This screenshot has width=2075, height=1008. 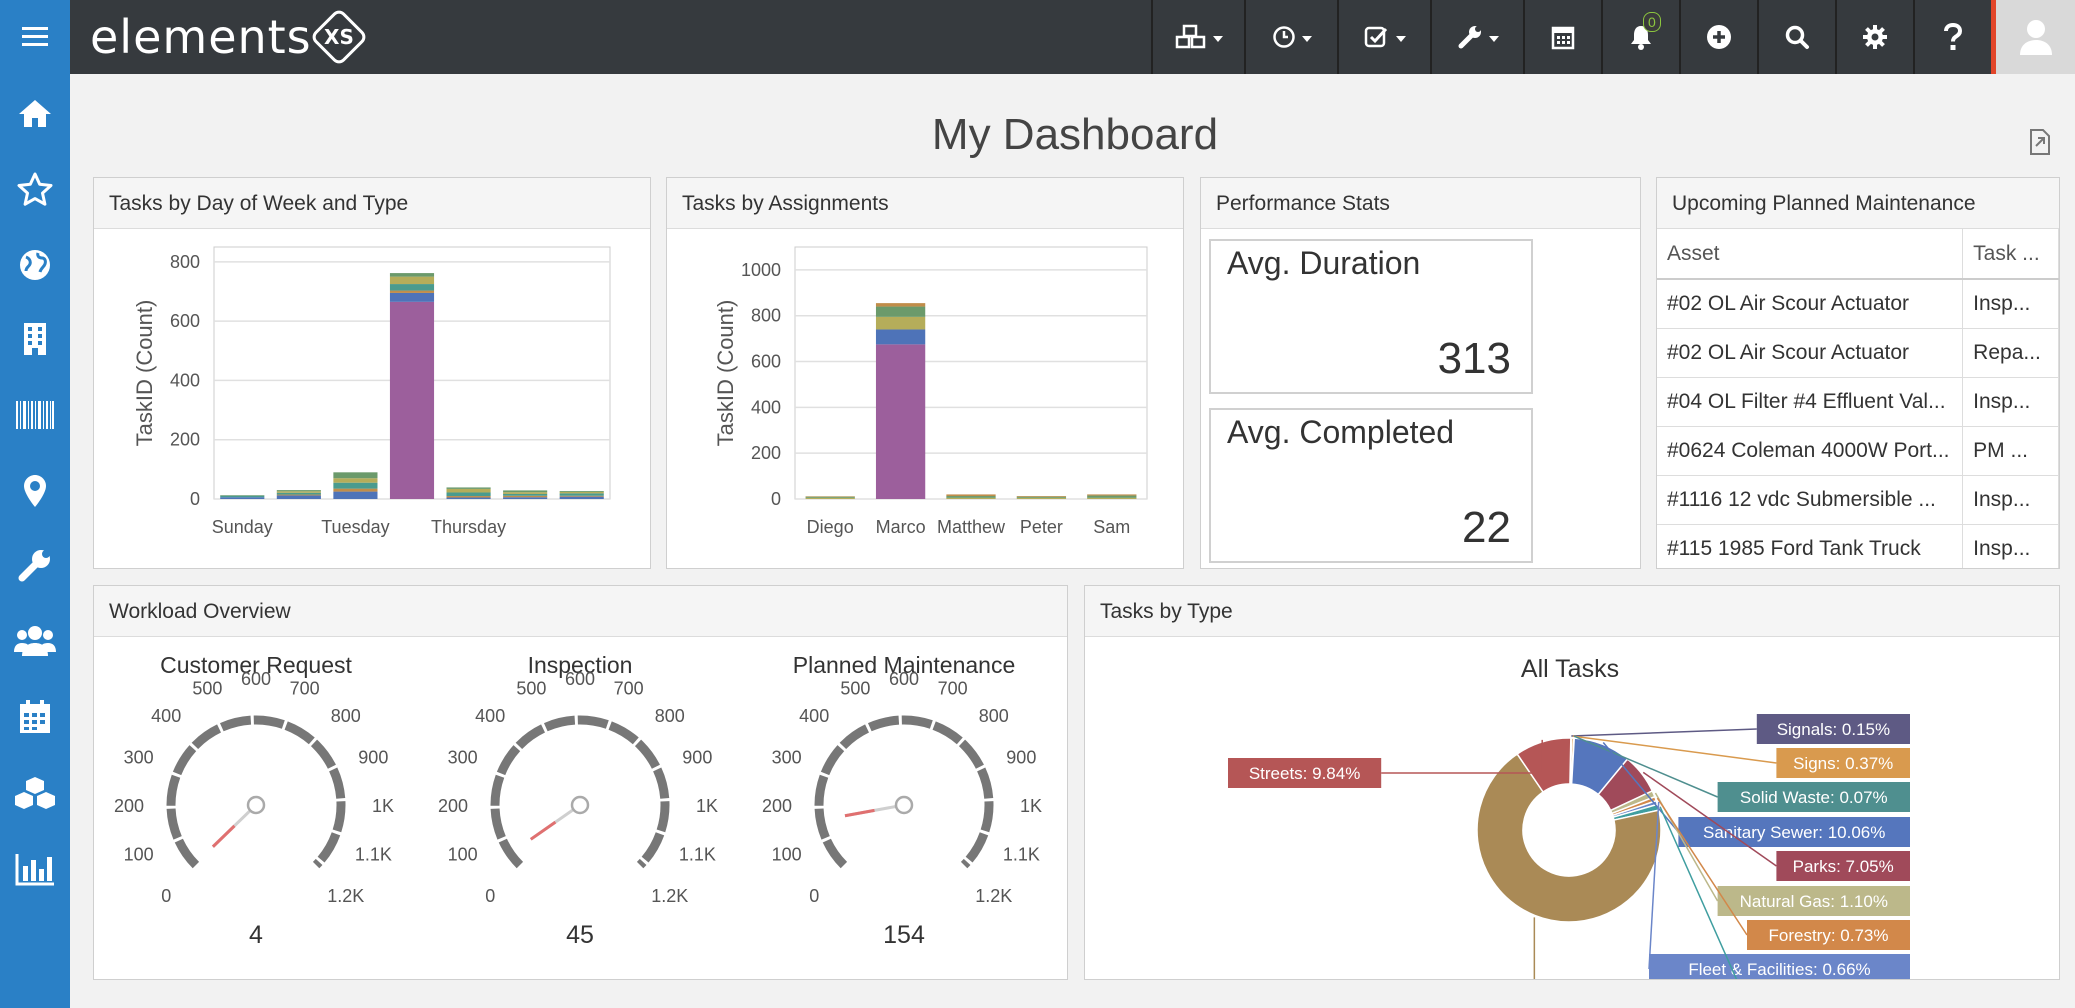 What do you see at coordinates (35, 717) in the screenshot?
I see `sidebar-item-calendar` at bounding box center [35, 717].